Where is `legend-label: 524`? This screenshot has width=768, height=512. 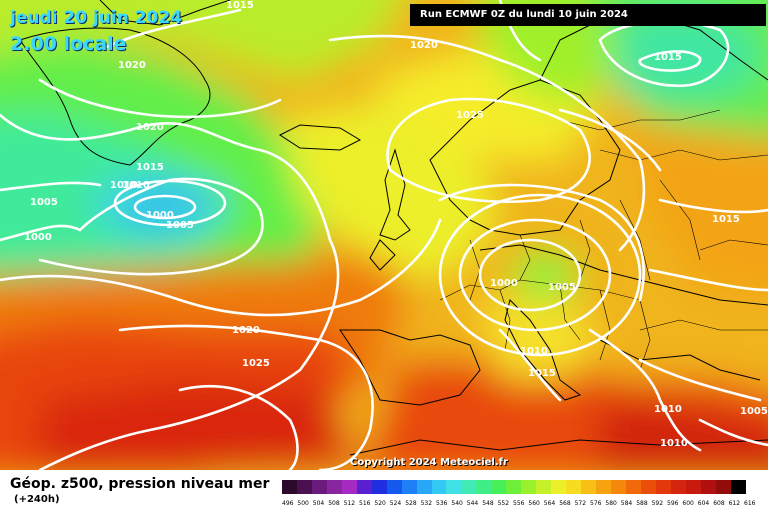
legend-label: 524 is located at coordinates (395, 503).